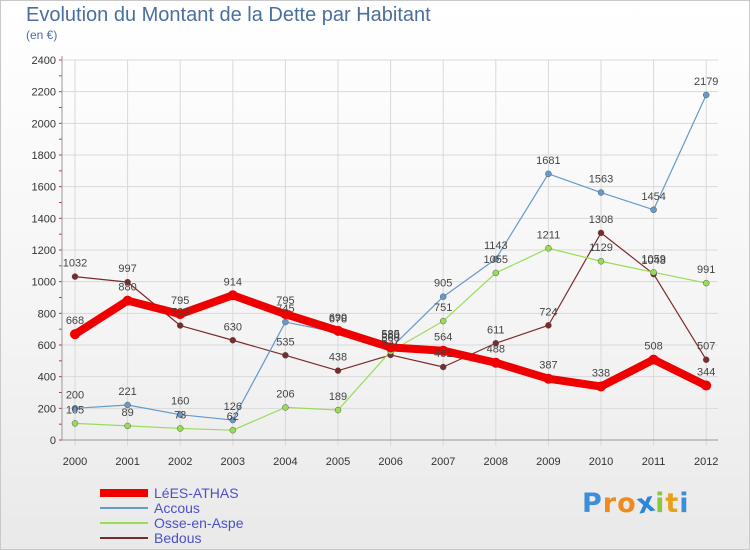 This screenshot has width=750, height=550. What do you see at coordinates (285, 394) in the screenshot?
I see `data-label: 206` at bounding box center [285, 394].